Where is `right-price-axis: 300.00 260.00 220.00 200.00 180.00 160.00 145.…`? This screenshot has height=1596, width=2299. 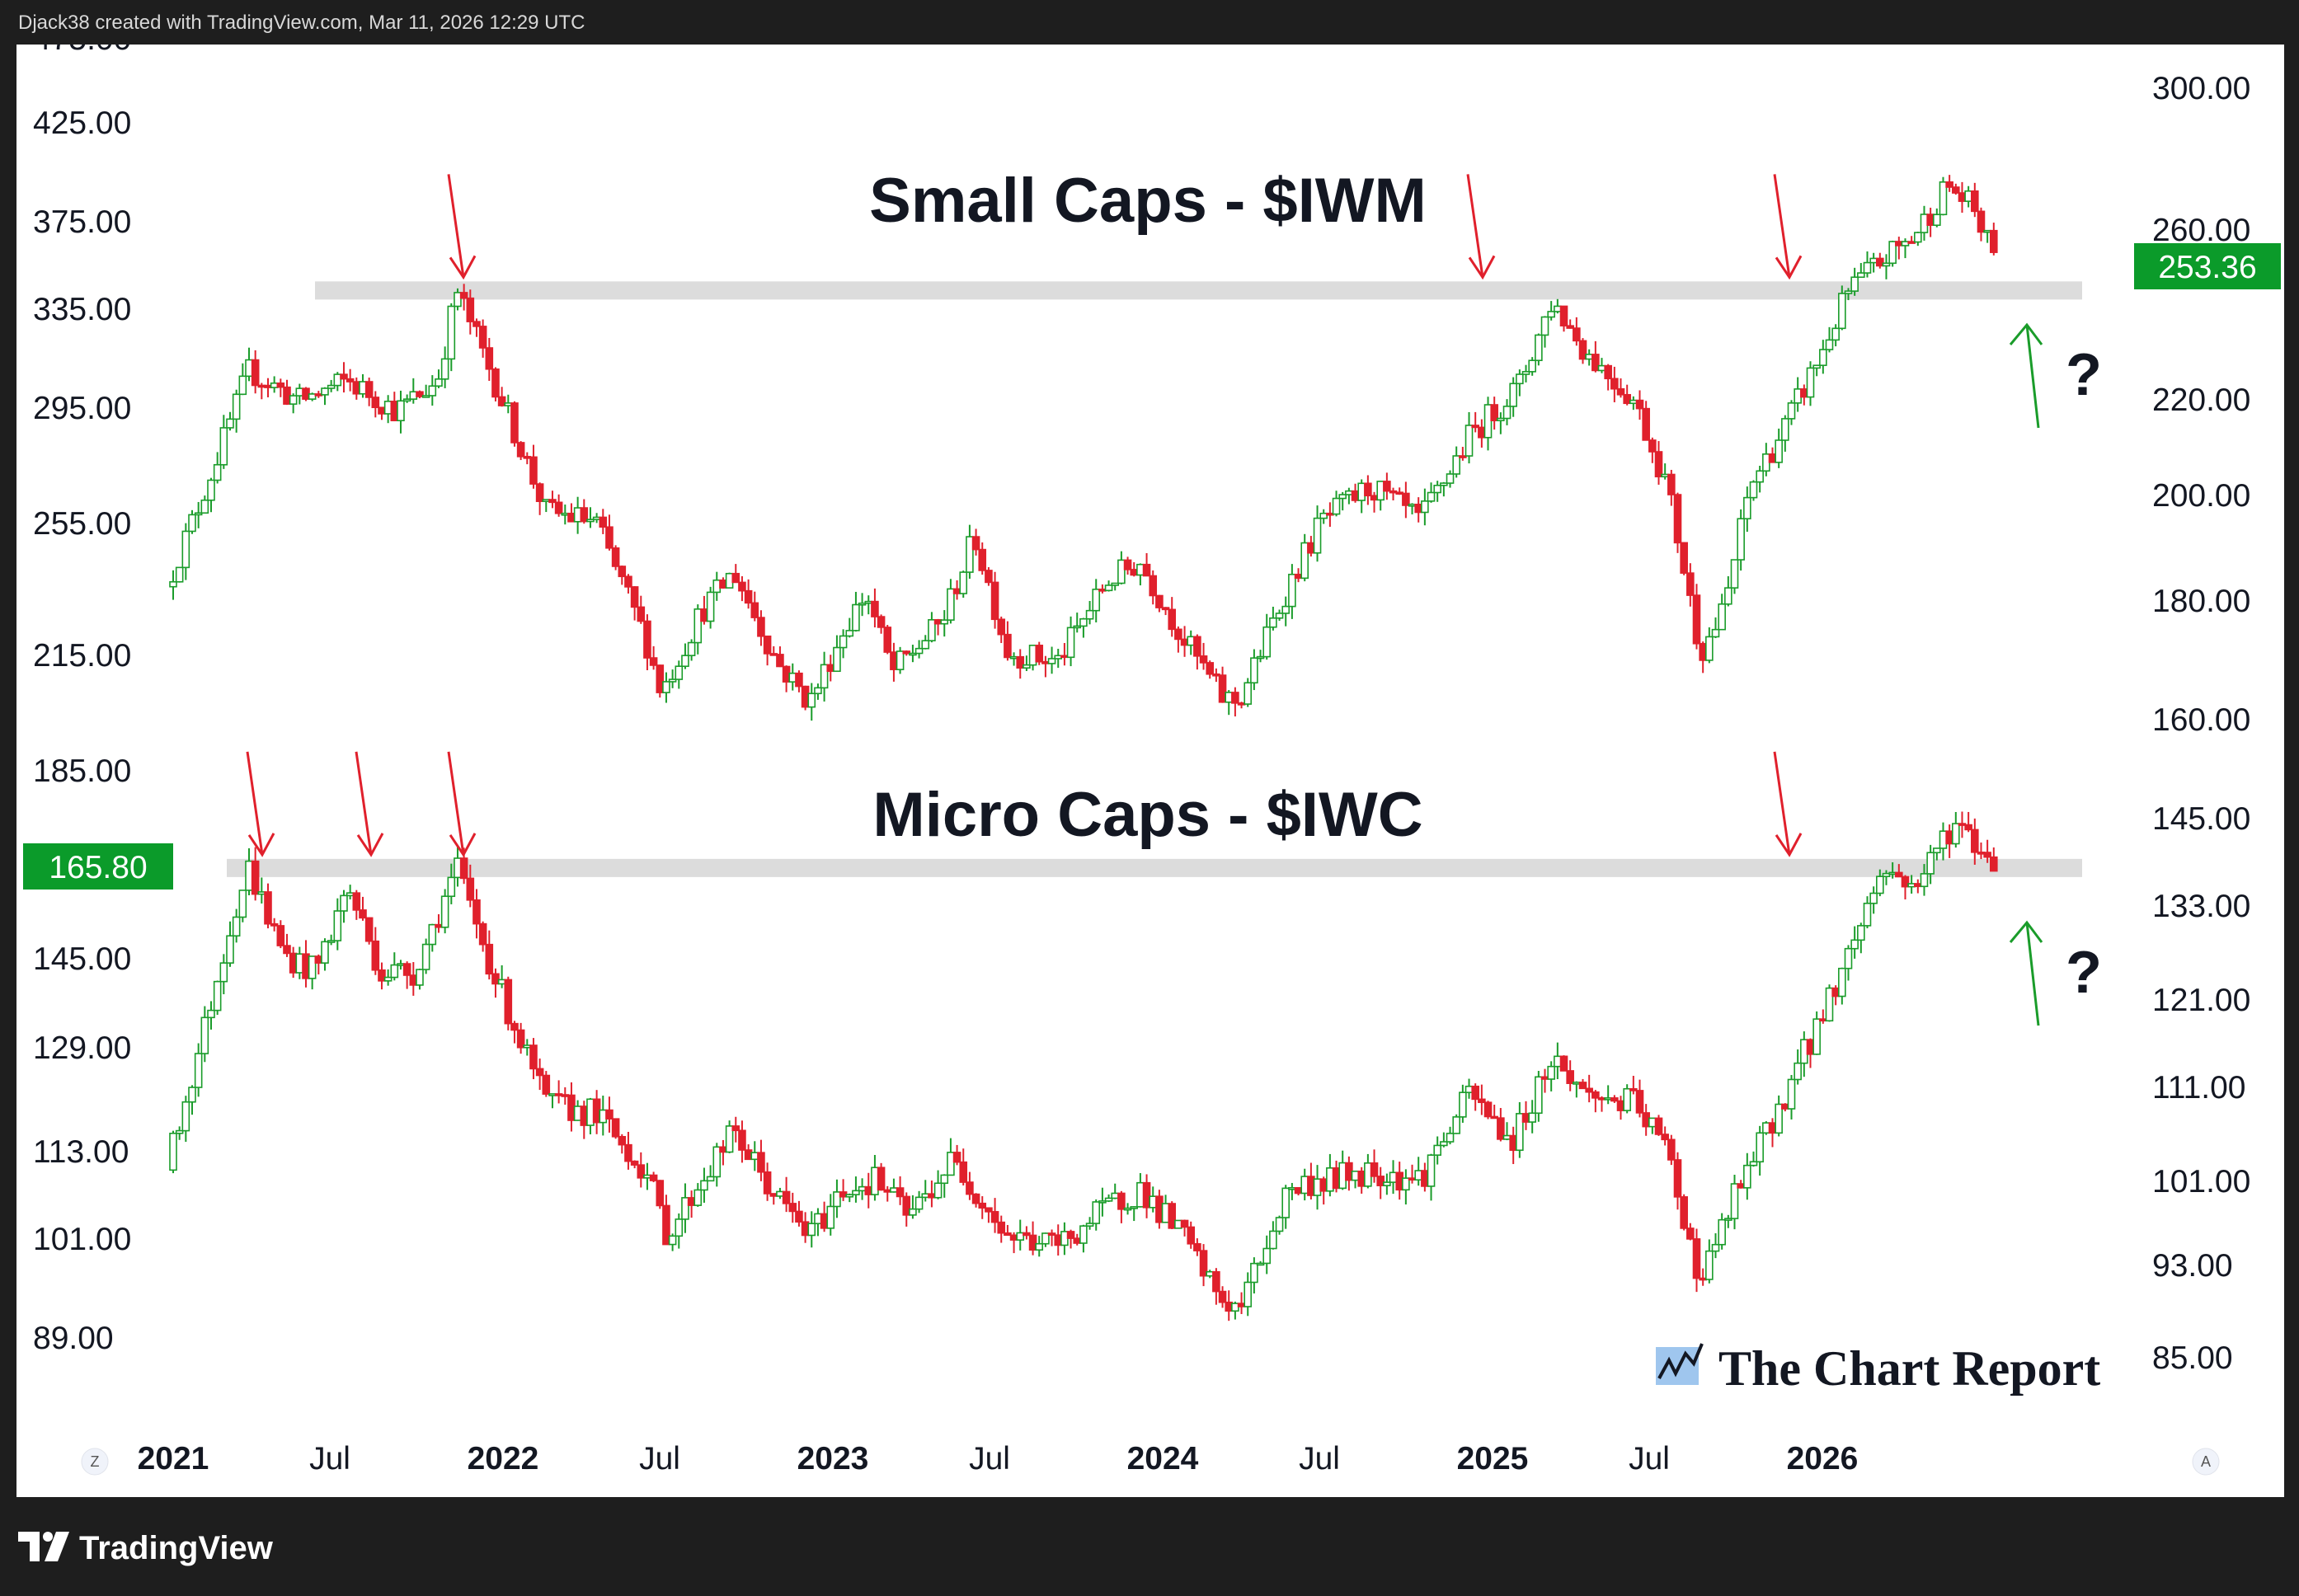 right-price-axis: 300.00 260.00 220.00 200.00 180.00 160.00 145.… is located at coordinates (2201, 723).